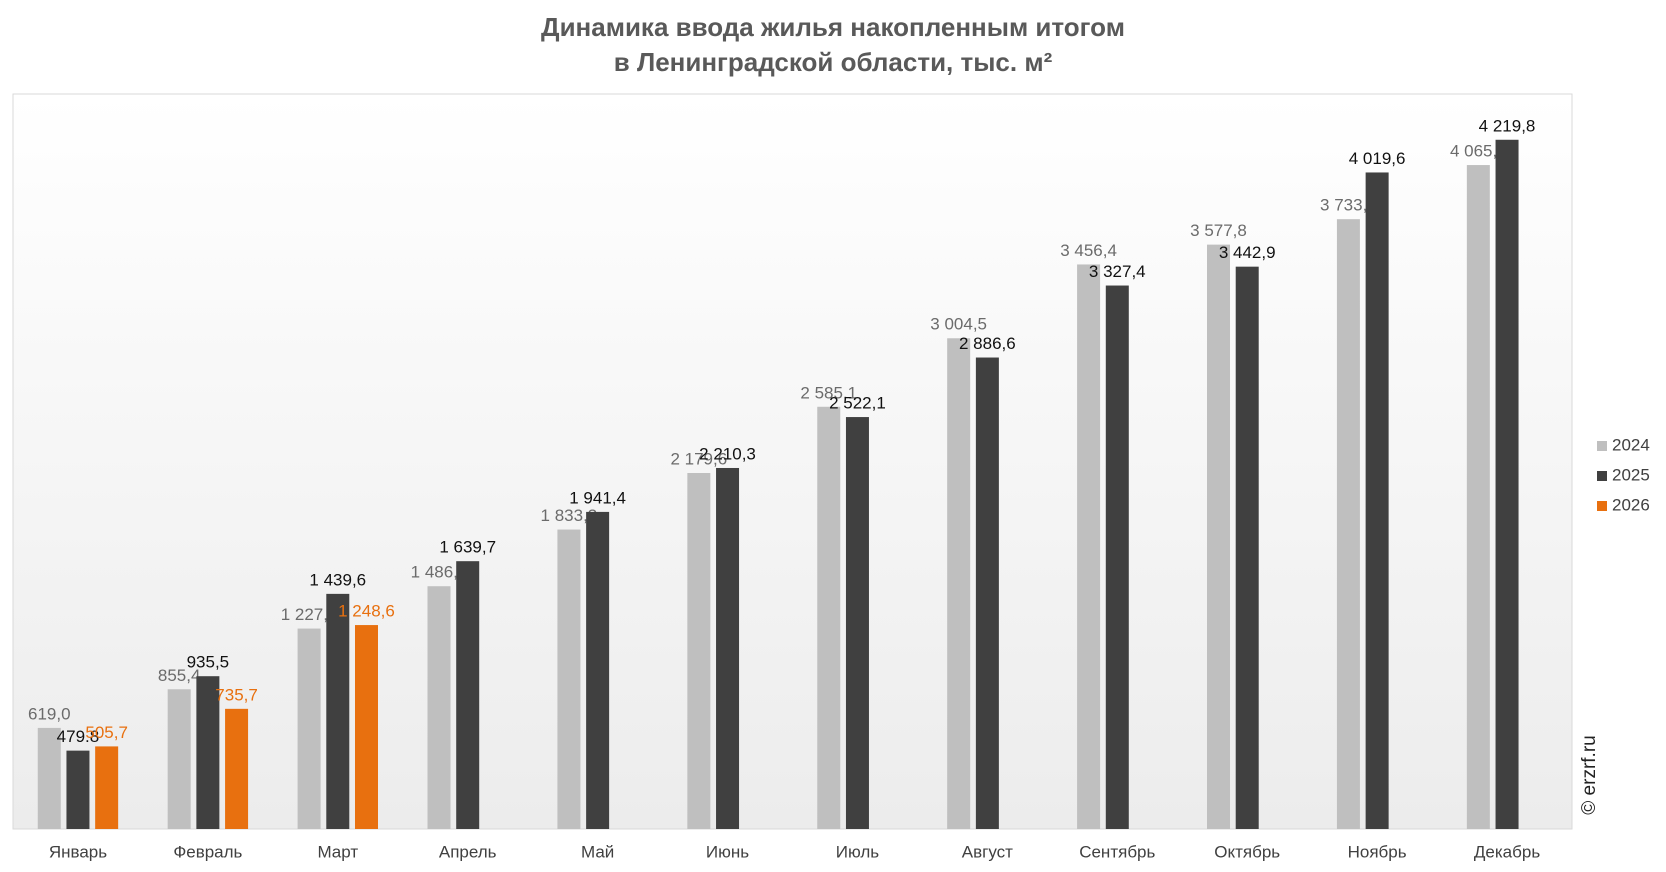 This screenshot has height=872, width=1666. I want to click on watermark: © erzrf.ru, so click(1589, 774).